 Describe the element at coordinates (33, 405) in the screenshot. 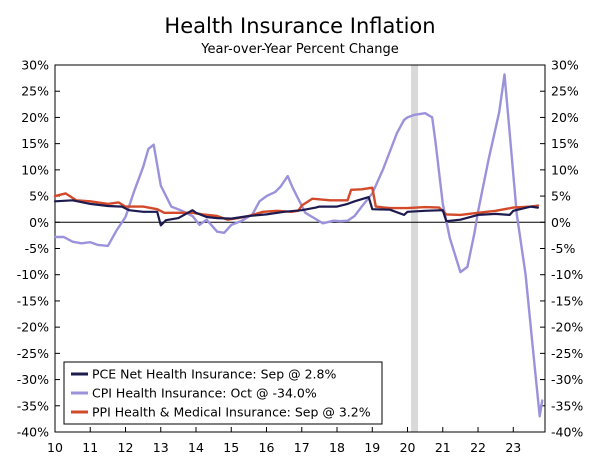

I see `y-tick-label-left: -35%` at that location.